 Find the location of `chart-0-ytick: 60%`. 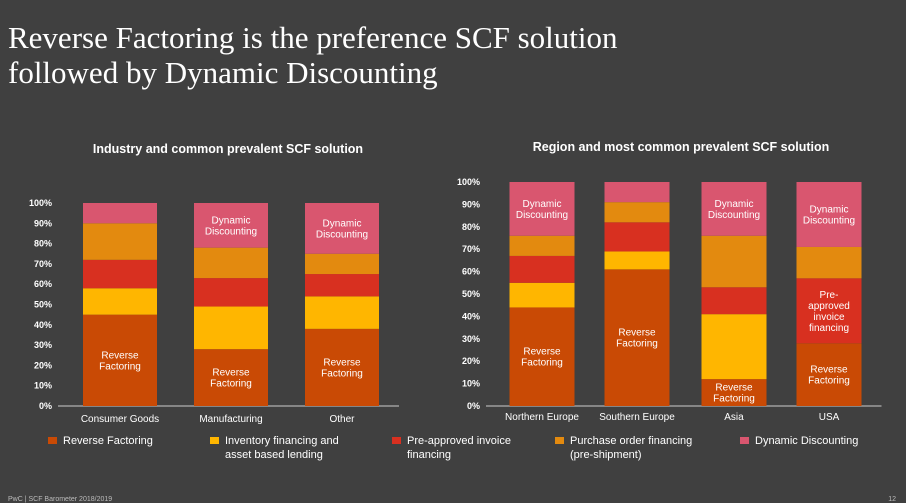

chart-0-ytick: 60% is located at coordinates (43, 284).